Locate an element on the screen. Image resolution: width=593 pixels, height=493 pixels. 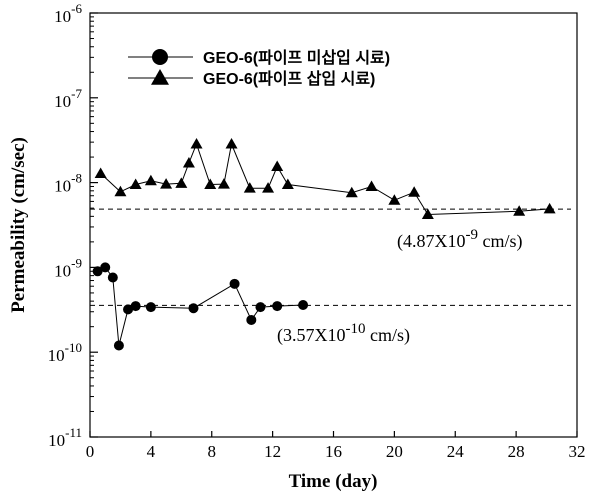
y-tick-label: 10⁻¹¹ is located at coordinates (65, 437).